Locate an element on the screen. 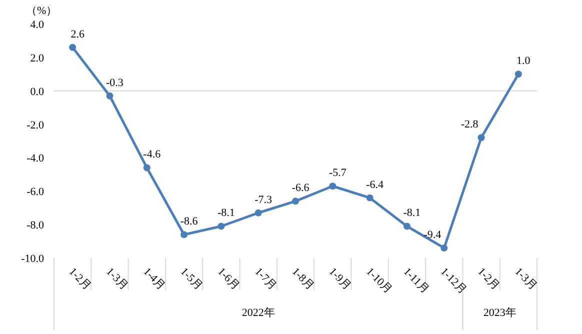  text: -0.3 is located at coordinates (115, 82).